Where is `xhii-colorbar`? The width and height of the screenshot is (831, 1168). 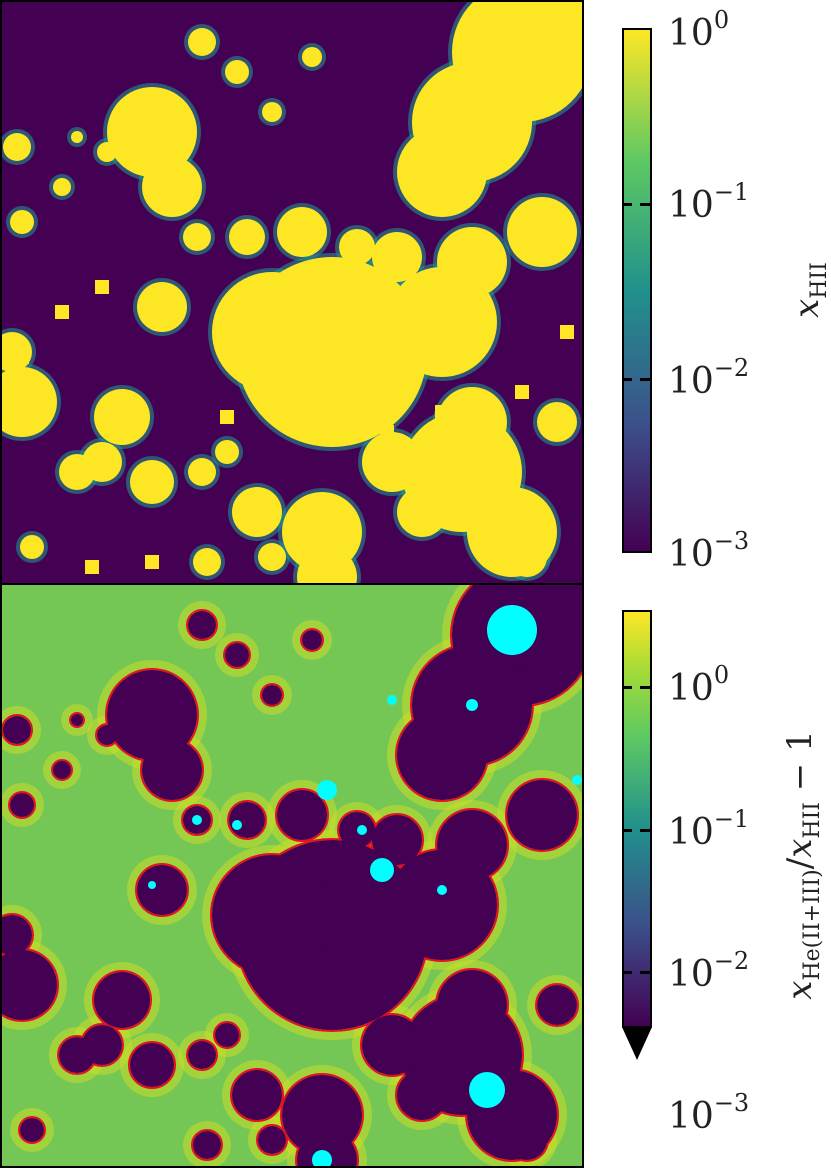 xhii-colorbar is located at coordinates (637, 290).